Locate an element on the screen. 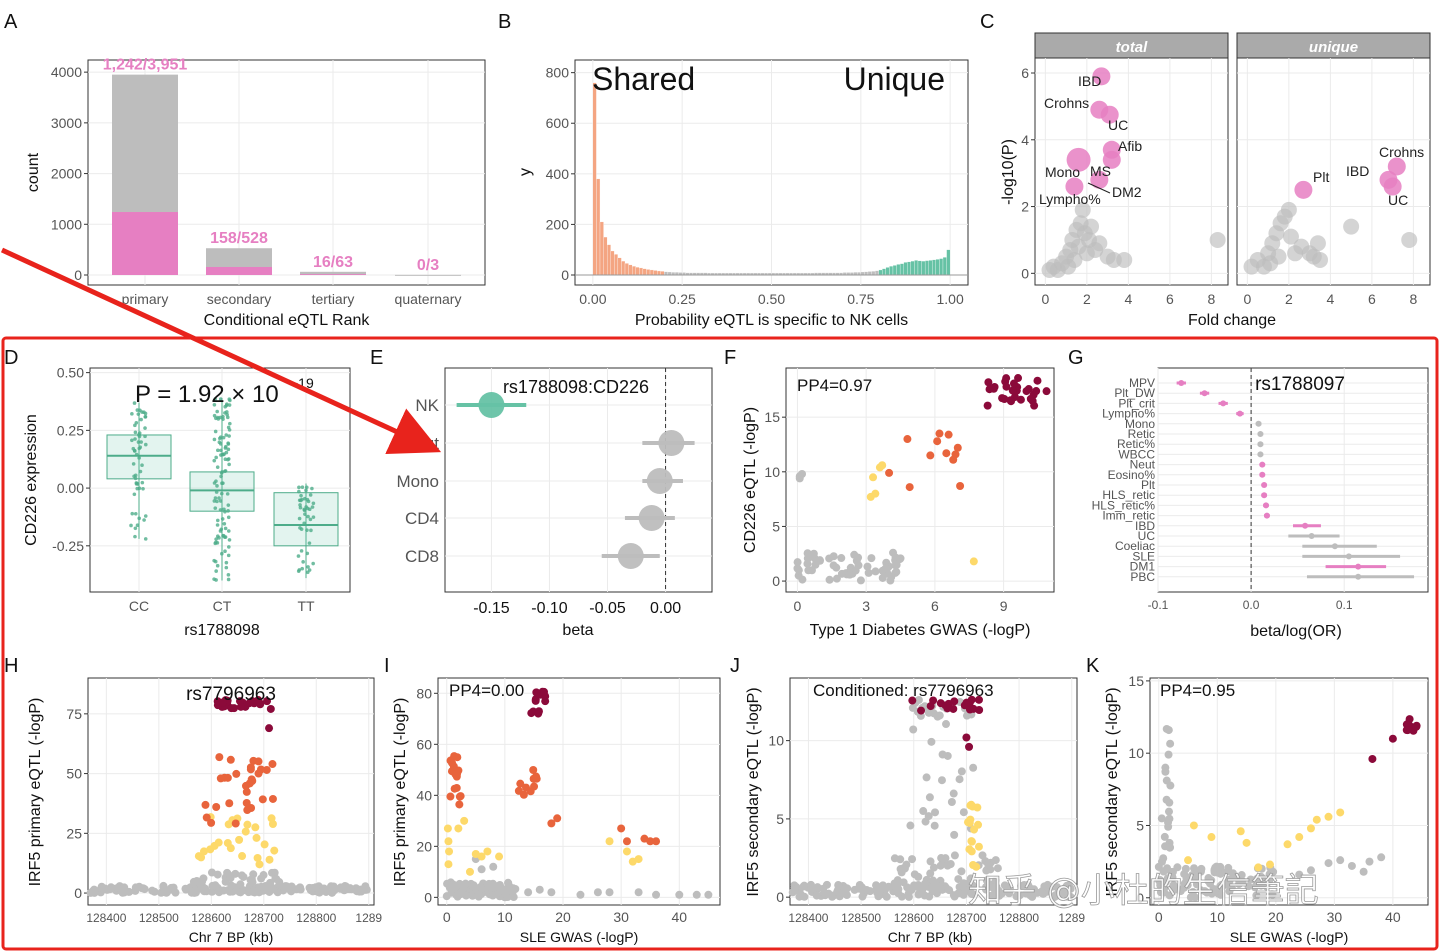 Image resolution: width=1440 pixels, height=952 pixels. point-label: MS is located at coordinates (1100, 171).